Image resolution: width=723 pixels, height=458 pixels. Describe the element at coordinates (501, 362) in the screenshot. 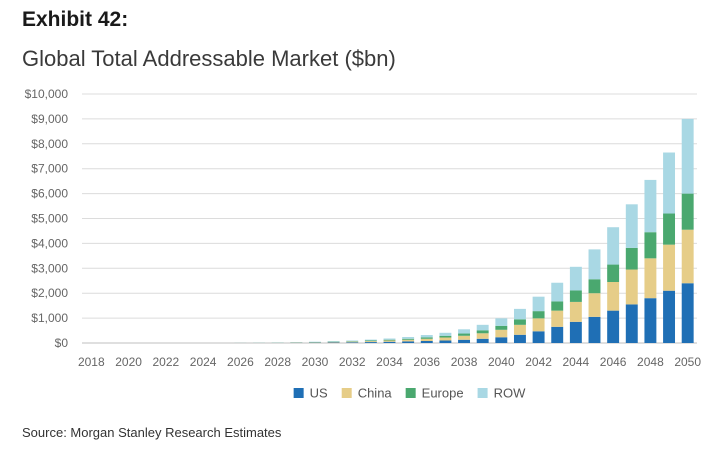

I see `x-tick-label: 2040` at that location.